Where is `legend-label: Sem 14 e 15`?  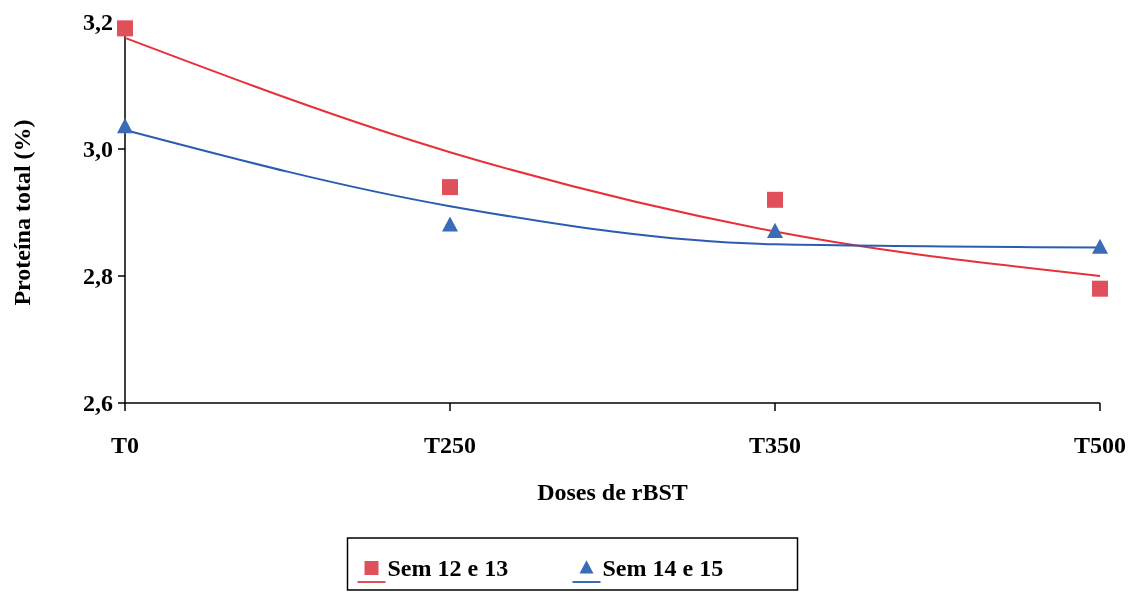
legend-label: Sem 14 e 15 is located at coordinates (663, 568).